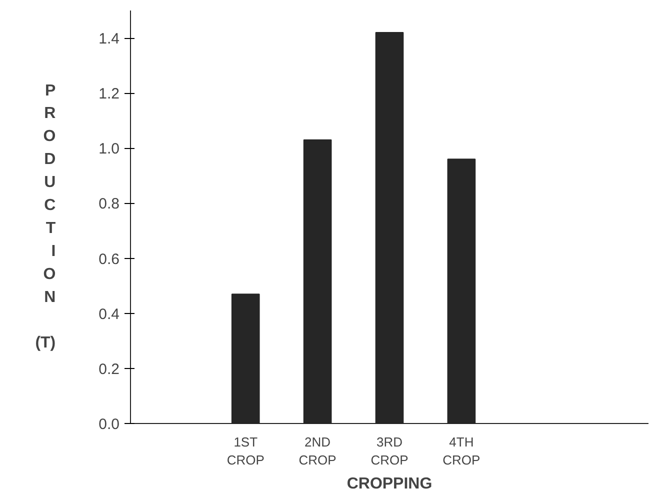 The height and width of the screenshot is (503, 653). I want to click on y-tick-label: 0.6, so click(109, 259).